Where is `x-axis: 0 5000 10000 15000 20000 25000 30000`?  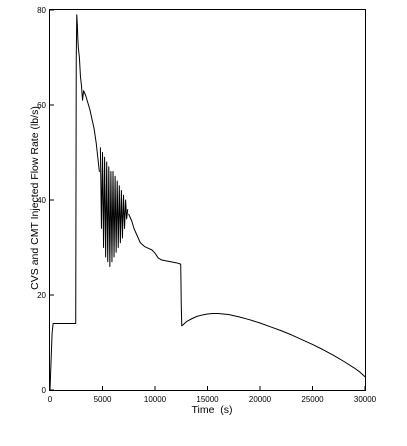
x-axis: 0 5000 10000 15000 20000 25000 30000 is located at coordinates (212, 395).